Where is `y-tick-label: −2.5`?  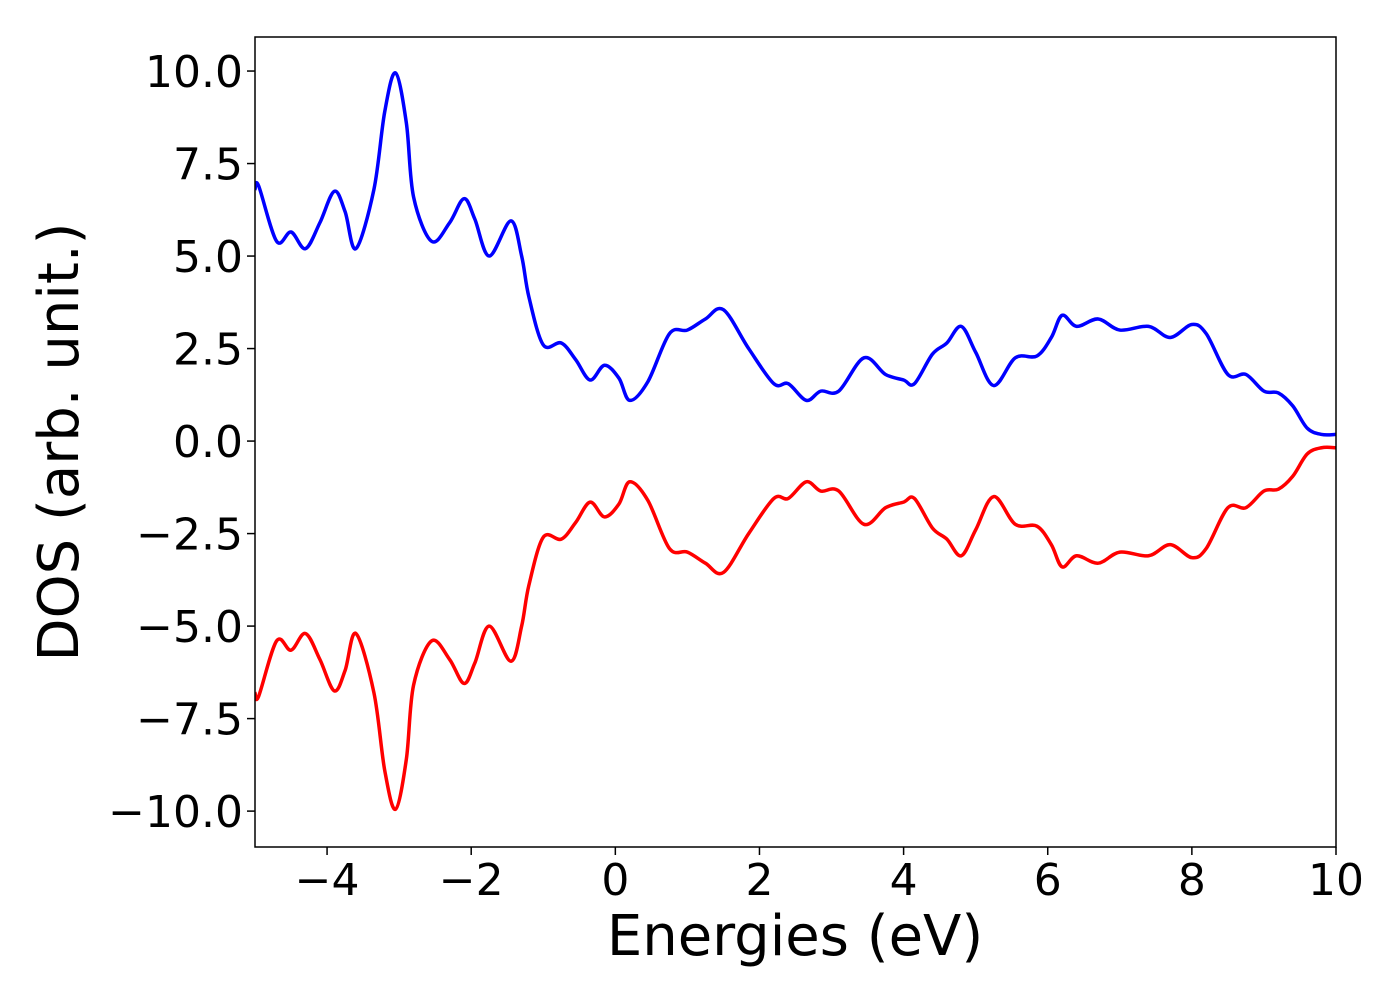
y-tick-label: −2.5 is located at coordinates (189, 535).